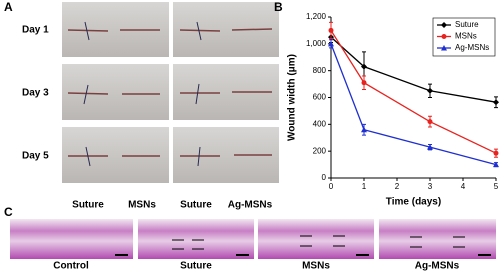  Describe the element at coordinates (71, 266) in the screenshot. I see `image-label: Control` at that location.